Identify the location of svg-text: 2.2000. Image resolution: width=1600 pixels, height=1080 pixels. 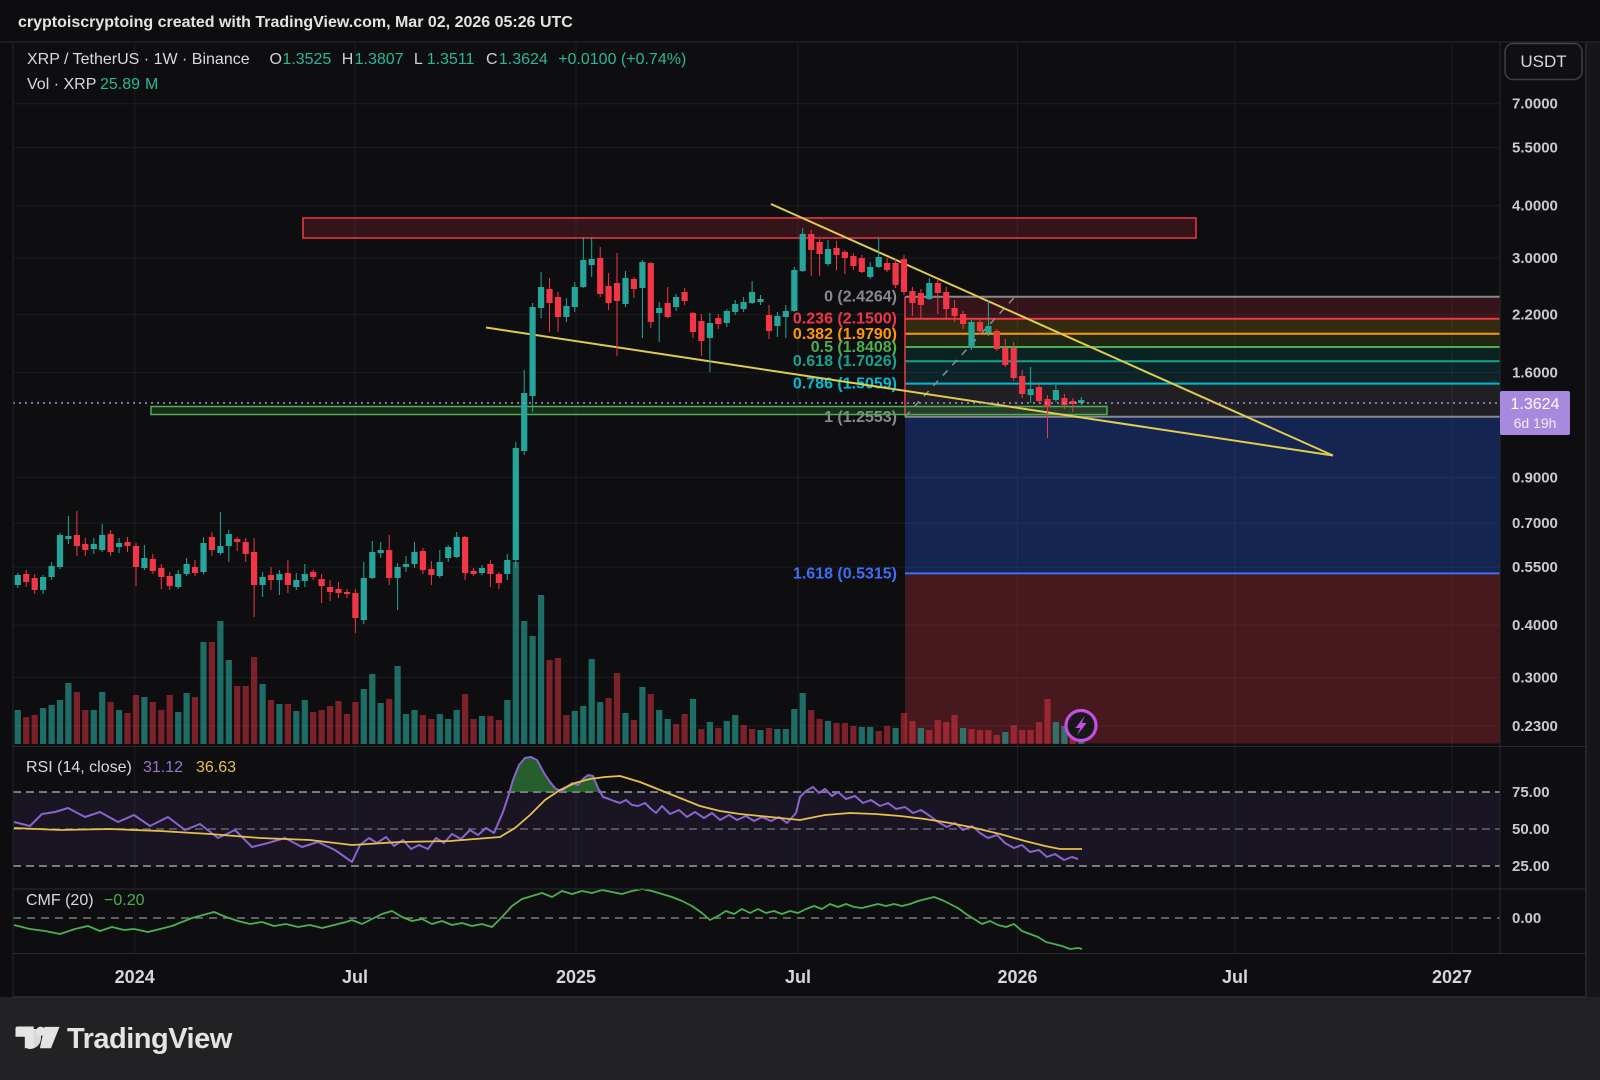
(1535, 315).